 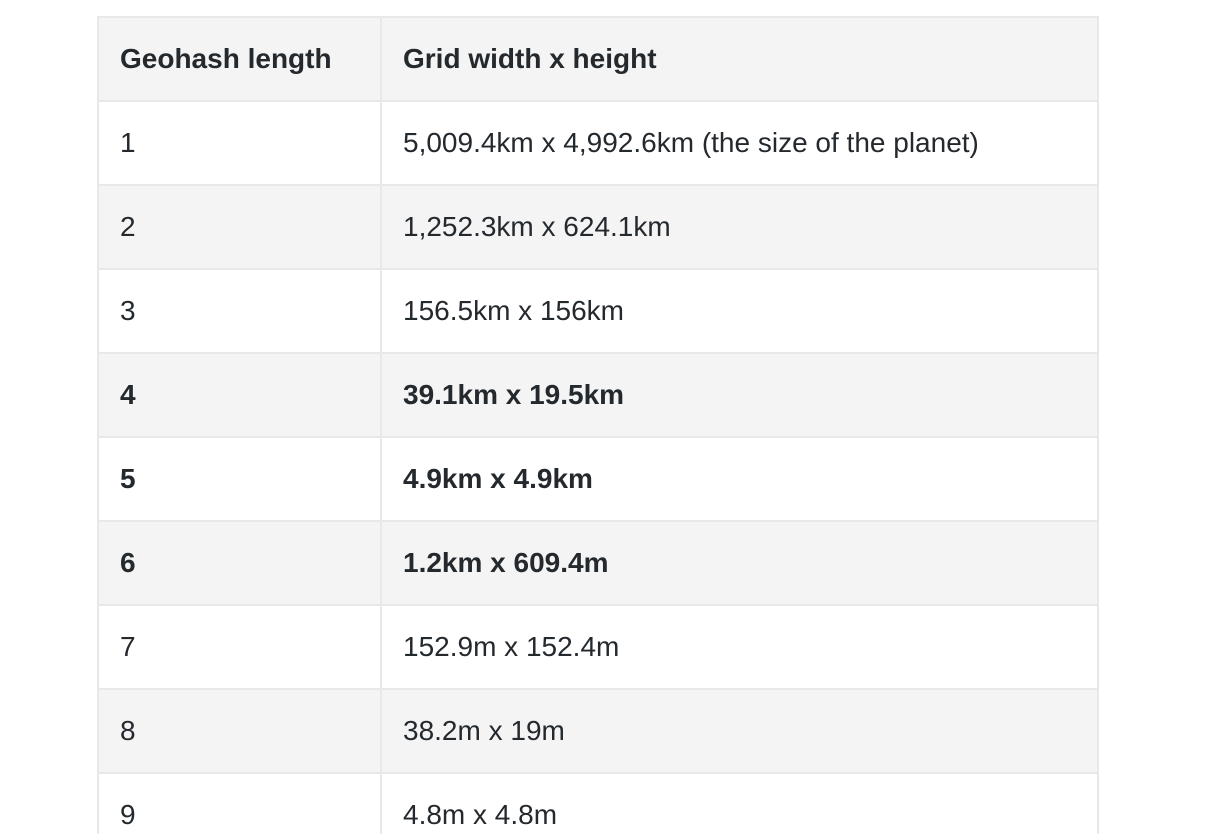 What do you see at coordinates (239, 563) in the screenshot?
I see `cell-geohash-length: 6` at bounding box center [239, 563].